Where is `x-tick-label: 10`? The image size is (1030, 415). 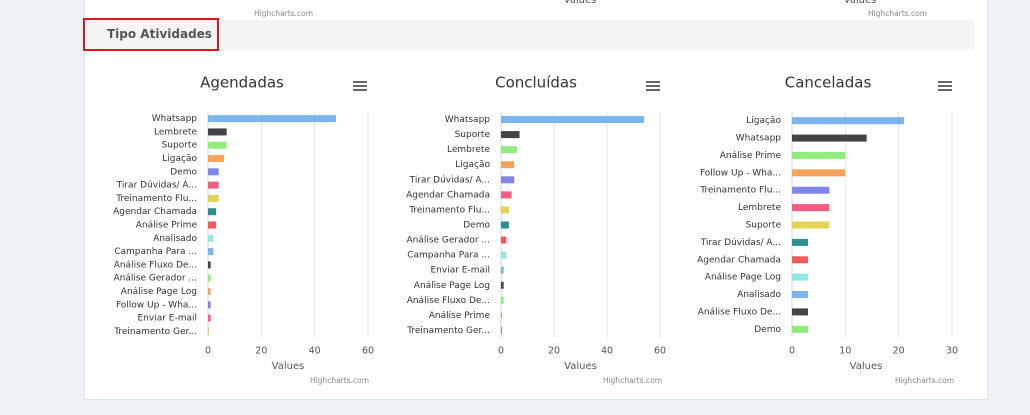 x-tick-label: 10 is located at coordinates (845, 351).